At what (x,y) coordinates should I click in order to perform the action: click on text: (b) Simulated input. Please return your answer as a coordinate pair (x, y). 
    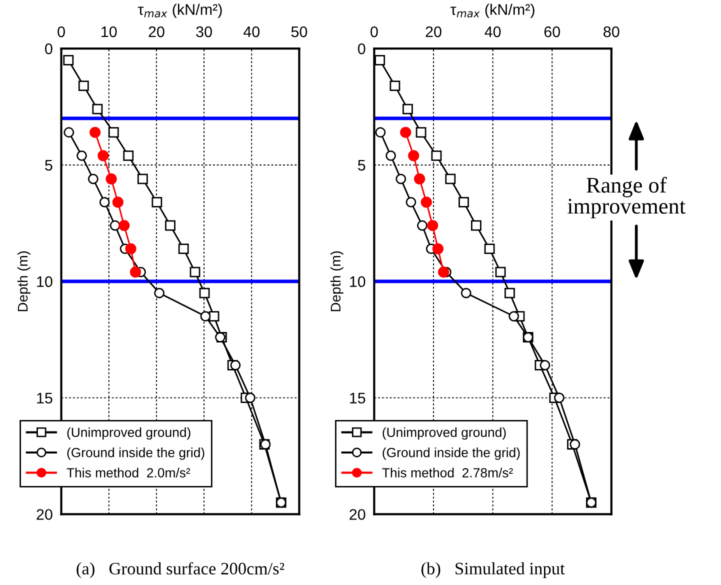
    Looking at the image, I should click on (493, 570).